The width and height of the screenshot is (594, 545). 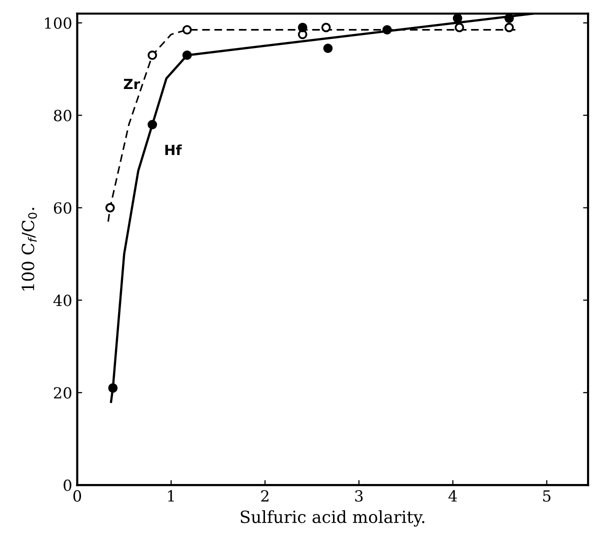 I want to click on x-tick-label: 4, so click(x=452, y=496).